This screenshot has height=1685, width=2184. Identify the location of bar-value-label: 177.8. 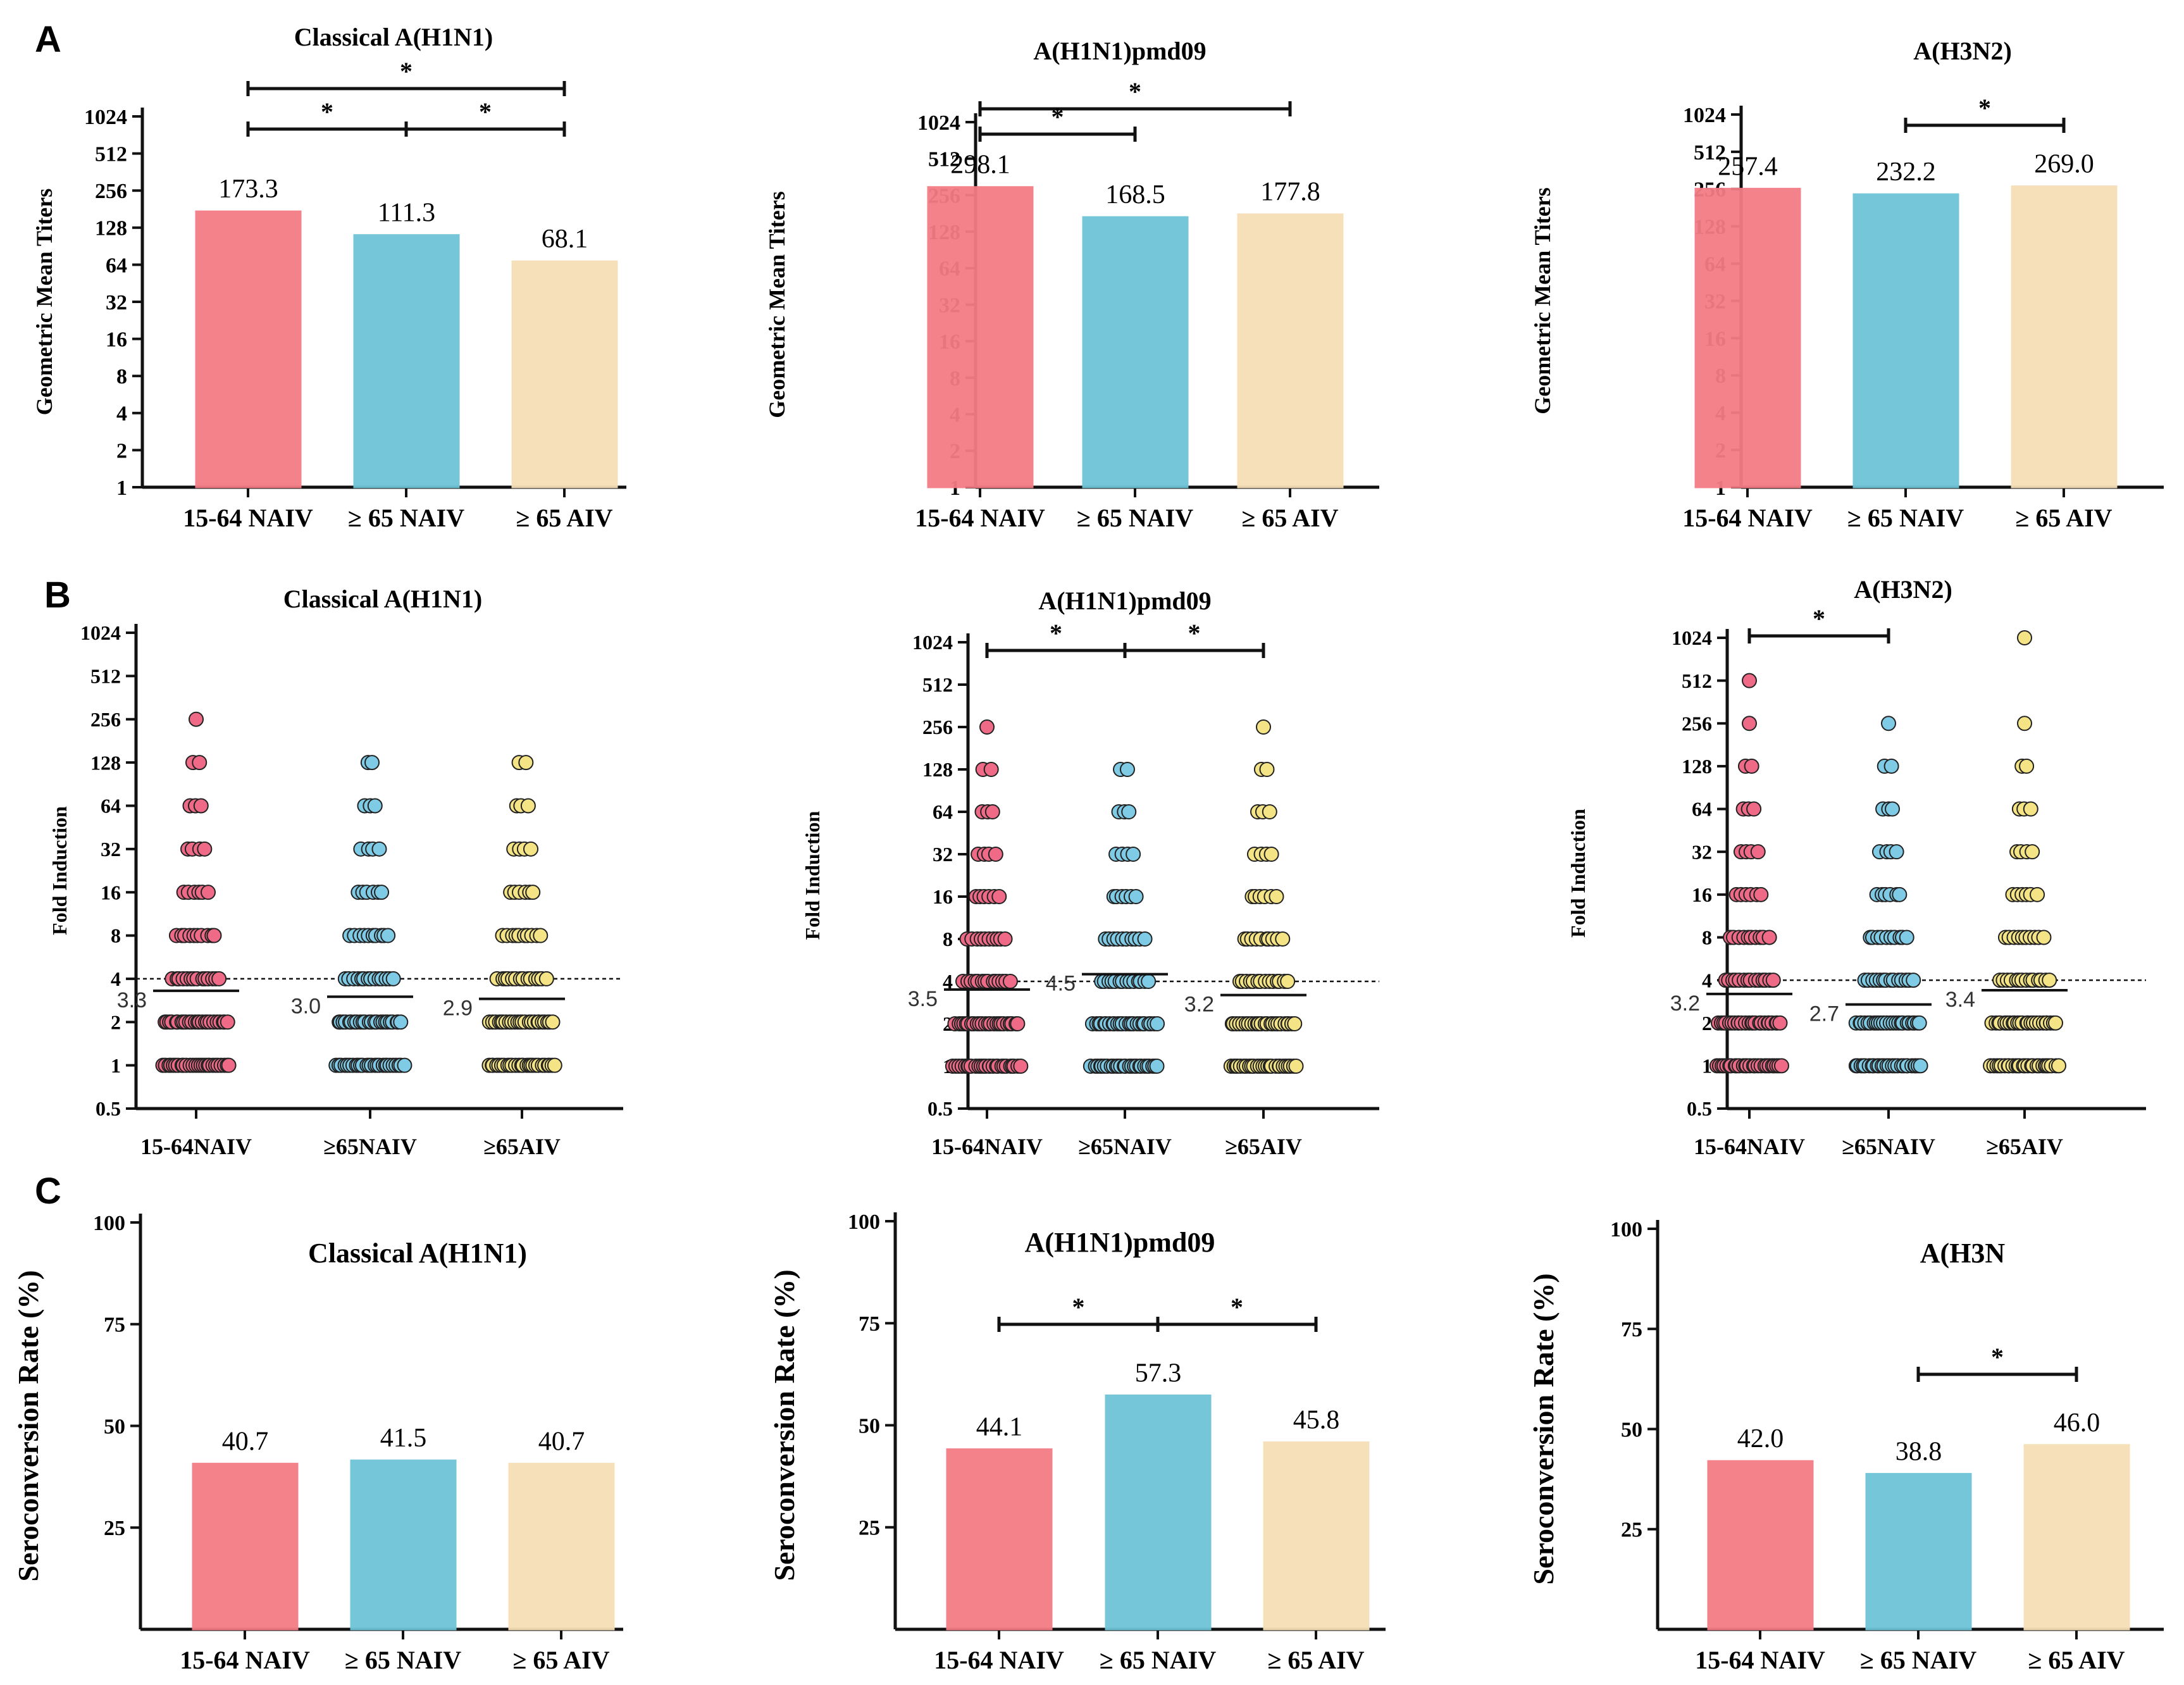
(1290, 192).